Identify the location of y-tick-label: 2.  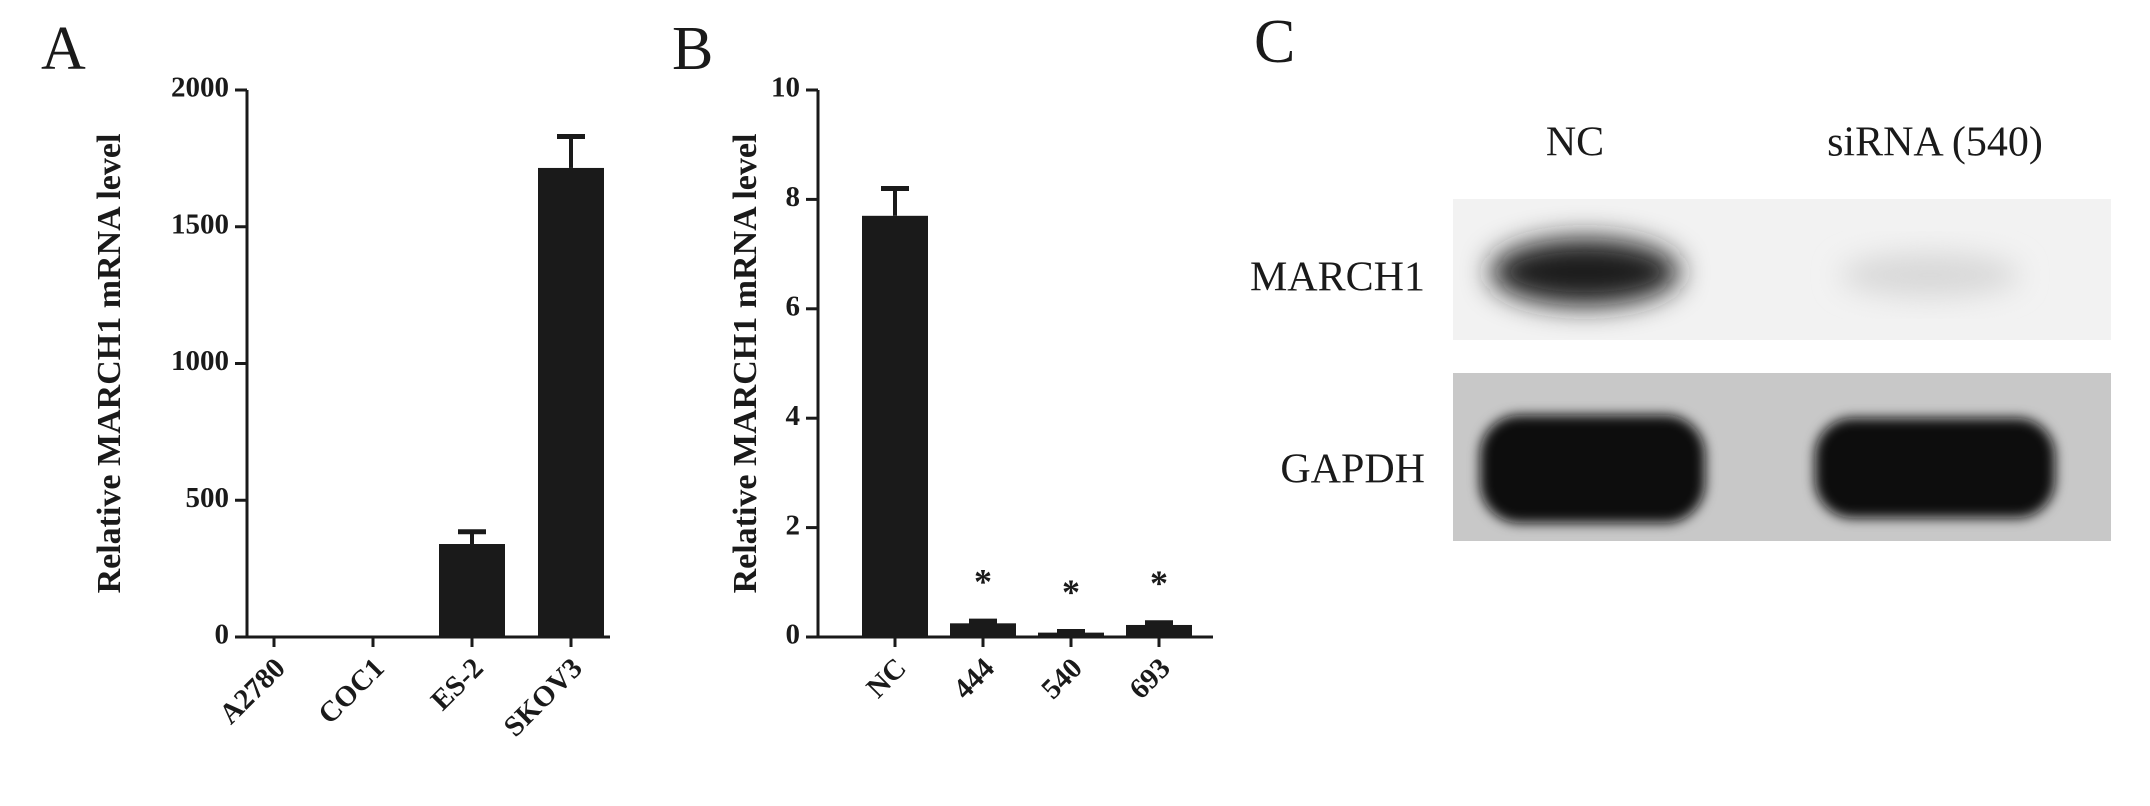
(793, 525).